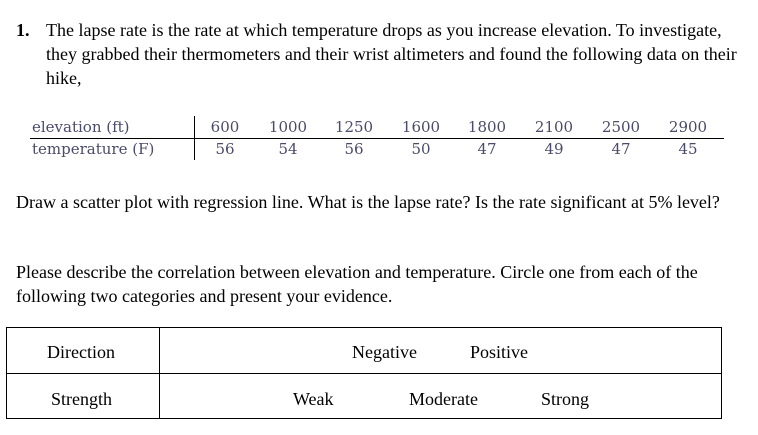 The width and height of the screenshot is (758, 435). Describe the element at coordinates (81, 399) in the screenshot. I see `strength-label: Strength` at that location.